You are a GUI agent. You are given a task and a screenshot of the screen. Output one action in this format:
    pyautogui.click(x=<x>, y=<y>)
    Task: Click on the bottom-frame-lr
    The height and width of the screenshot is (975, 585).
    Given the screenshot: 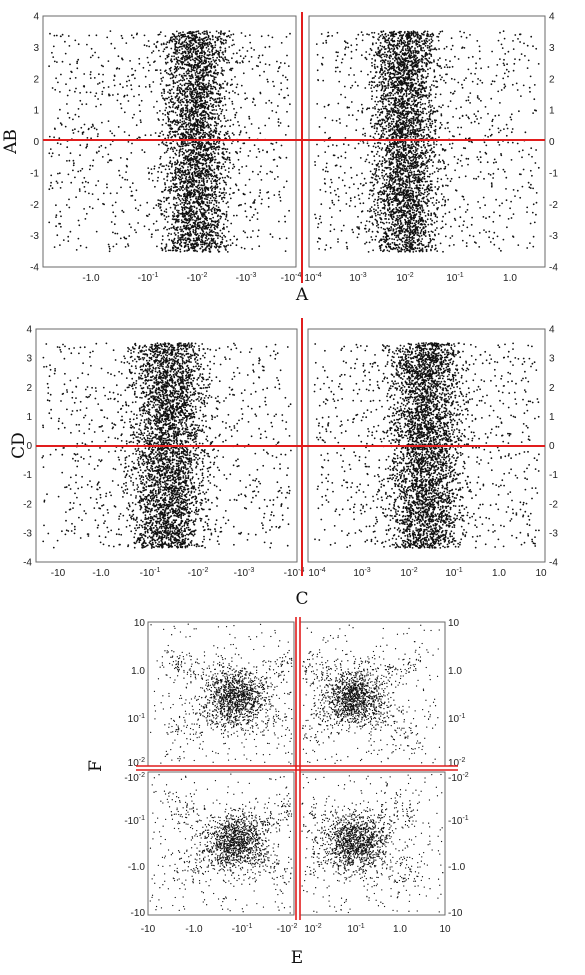 What is the action you would take?
    pyautogui.click(x=372, y=843)
    